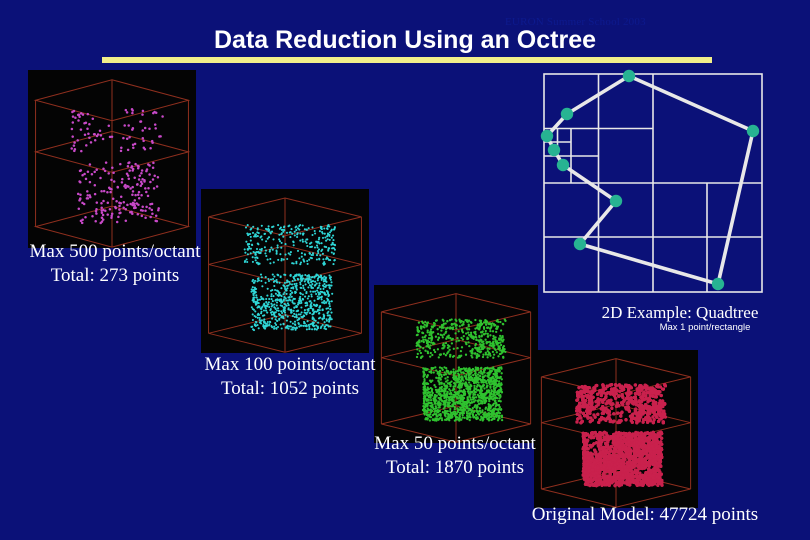 The width and height of the screenshot is (810, 540). What do you see at coordinates (405, 40) in the screenshot?
I see `page-title: Data Reduction Using an Octree` at bounding box center [405, 40].